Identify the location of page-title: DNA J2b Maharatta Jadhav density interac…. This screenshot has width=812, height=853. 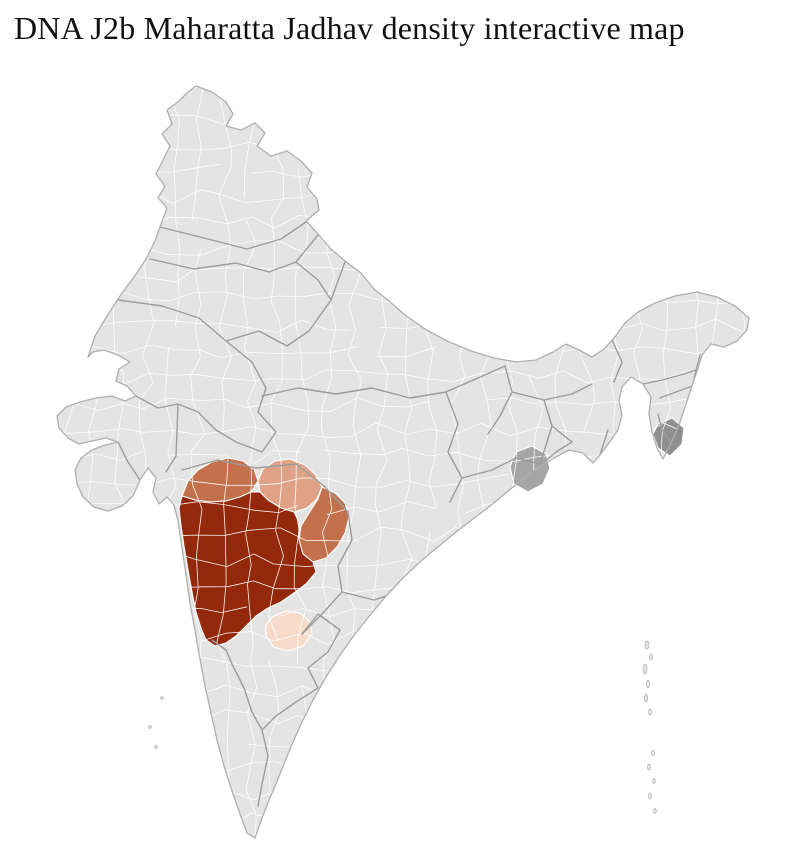
(349, 28).